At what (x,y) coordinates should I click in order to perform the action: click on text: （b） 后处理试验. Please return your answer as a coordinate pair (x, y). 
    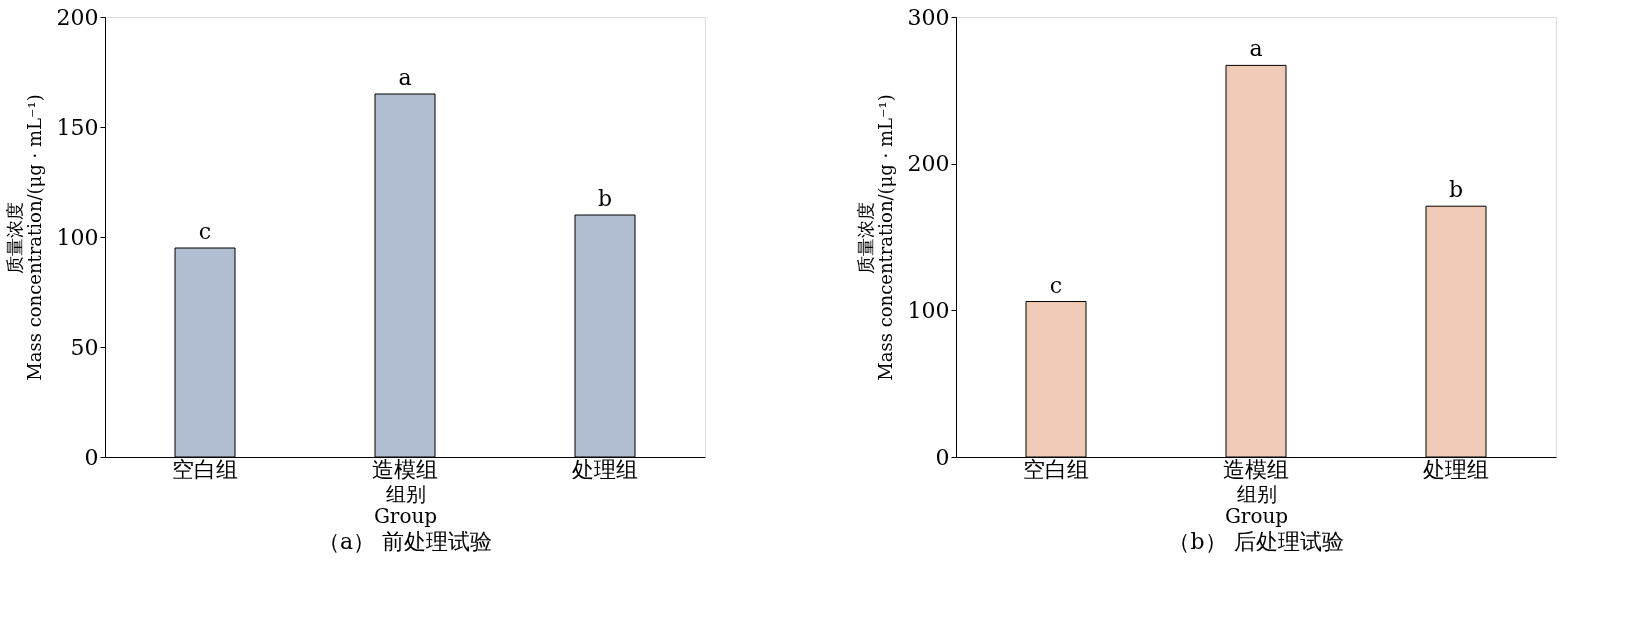
    Looking at the image, I should click on (1256, 541).